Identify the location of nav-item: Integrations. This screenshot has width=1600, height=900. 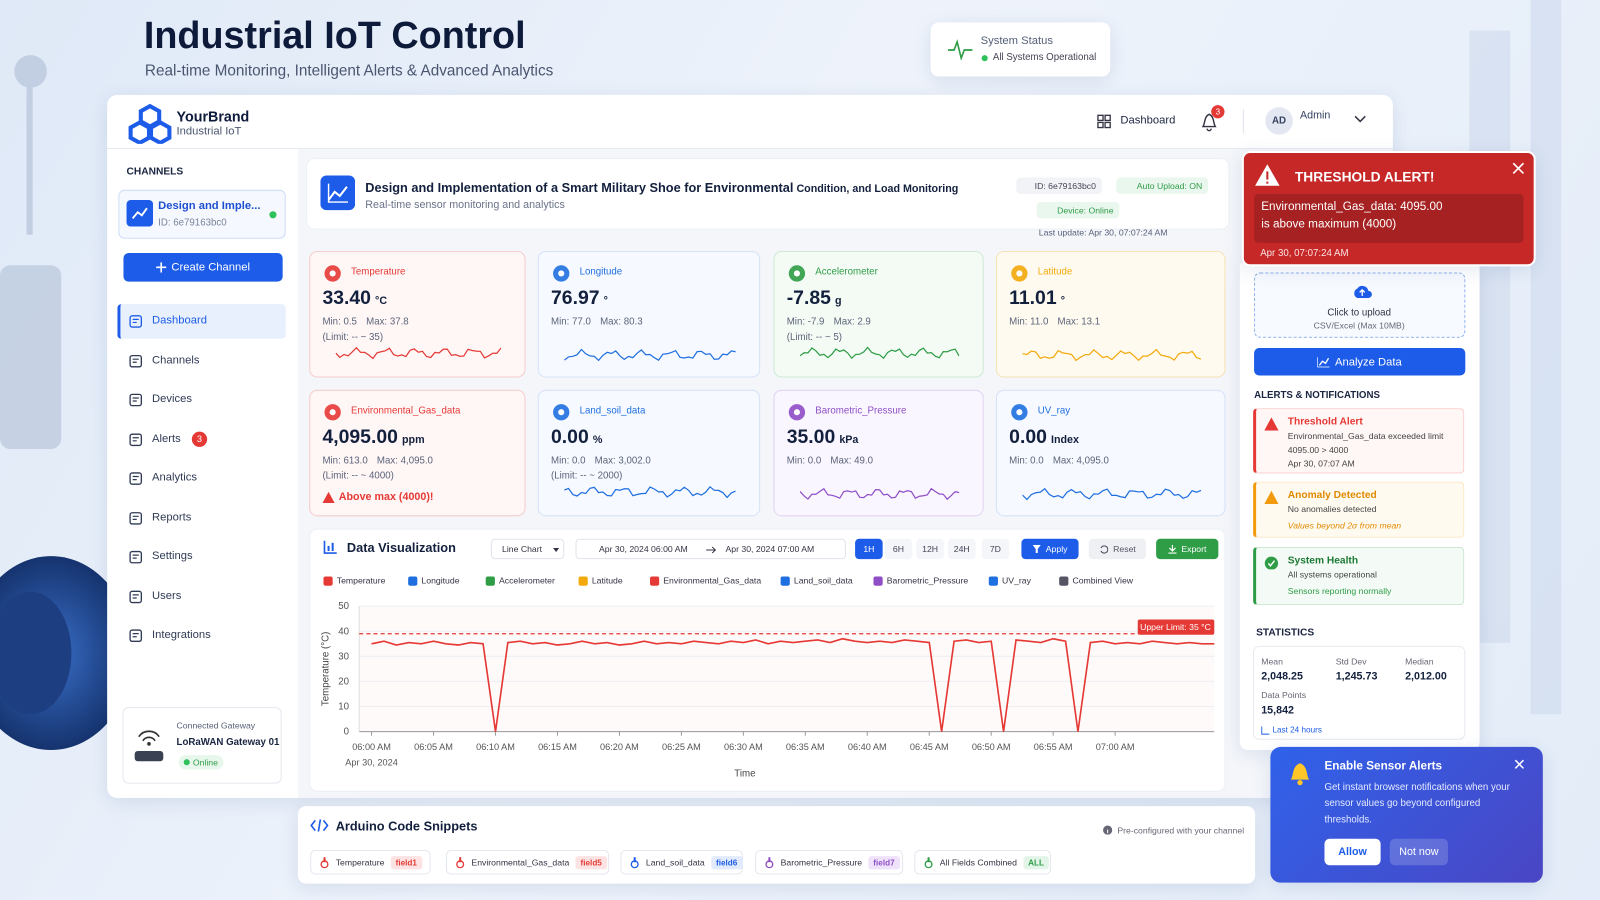
(201, 635).